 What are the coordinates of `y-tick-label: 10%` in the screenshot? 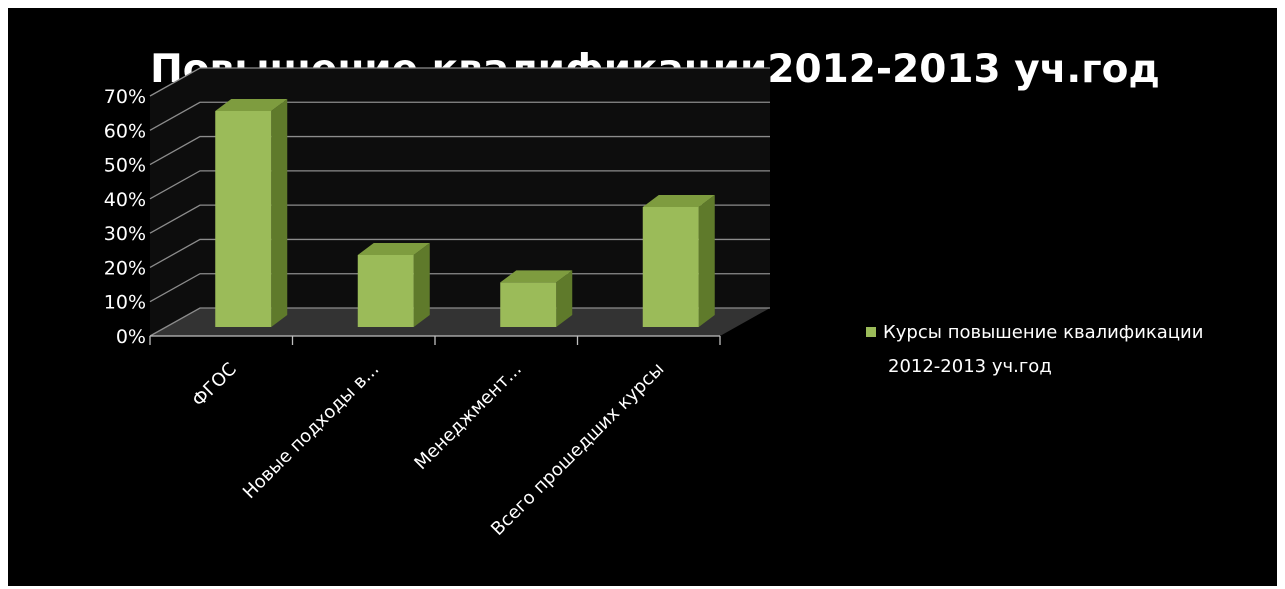 It's located at (125, 303).